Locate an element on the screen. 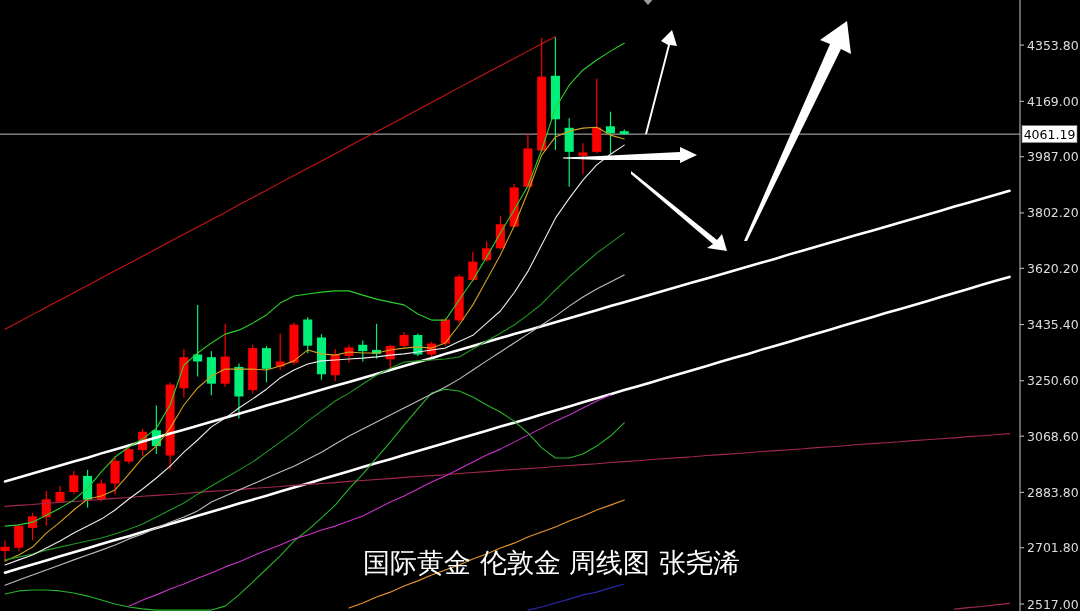 The image size is (1080, 611). y-tick-label: 3620.20 is located at coordinates (1053, 268).